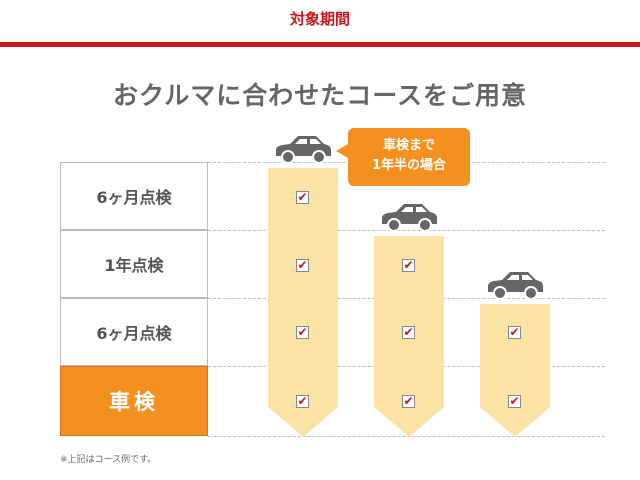 This screenshot has height=480, width=640. What do you see at coordinates (134, 332) in the screenshot?
I see `row-label-6month-2: 6ヶ月点検` at bounding box center [134, 332].